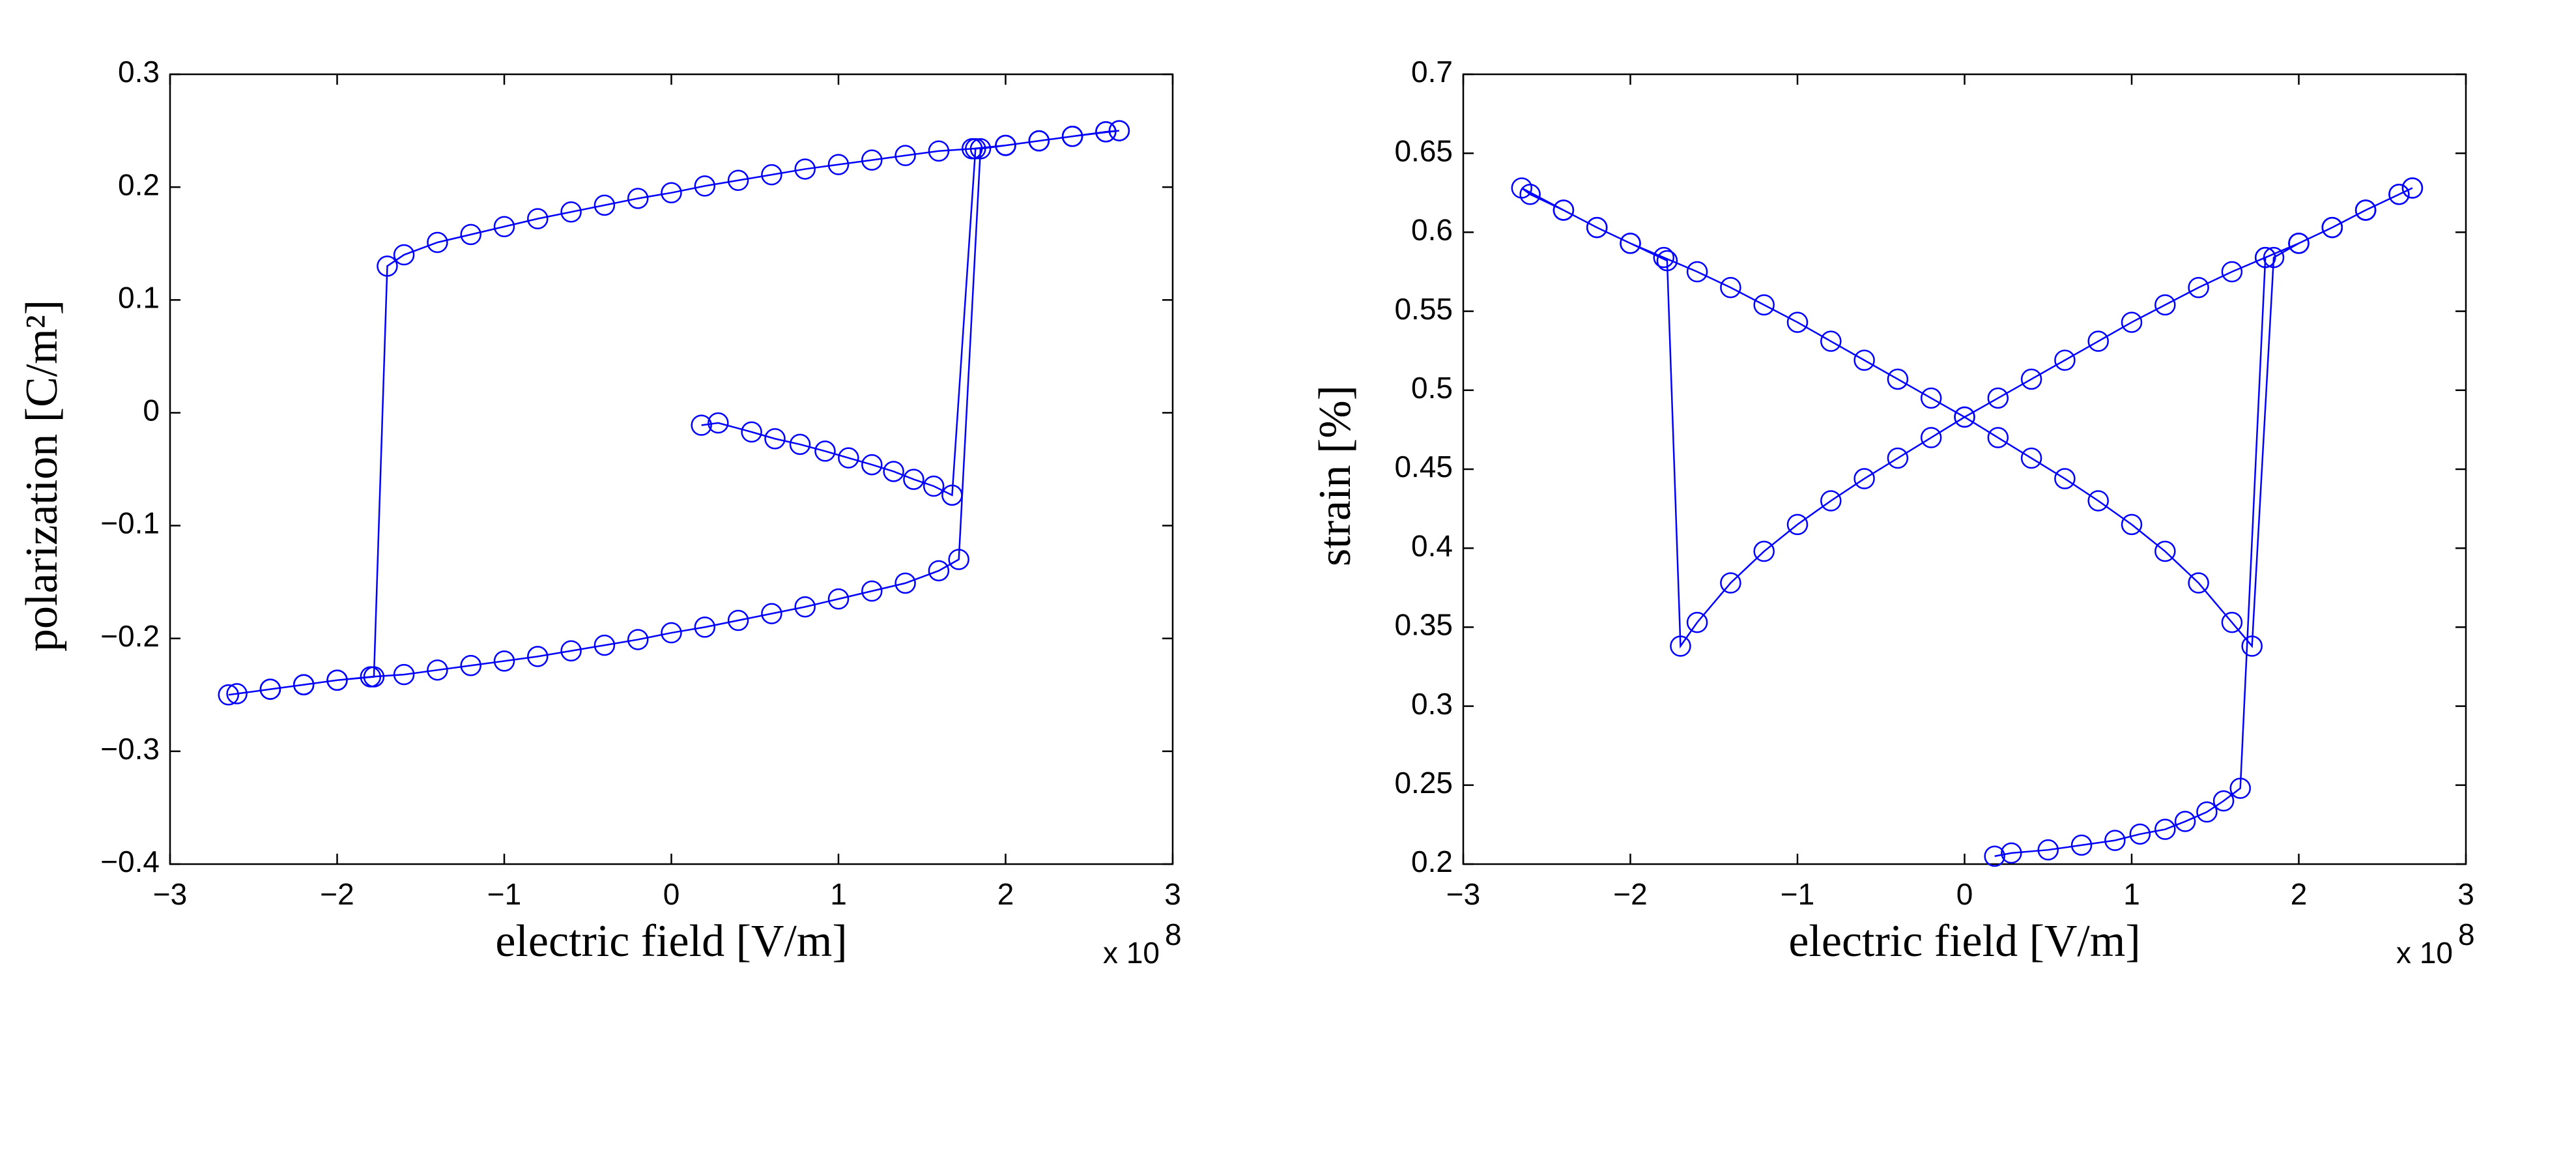 The height and width of the screenshot is (1173, 2576). What do you see at coordinates (1423, 467) in the screenshot?
I see `y-tick-label: 0.45` at bounding box center [1423, 467].